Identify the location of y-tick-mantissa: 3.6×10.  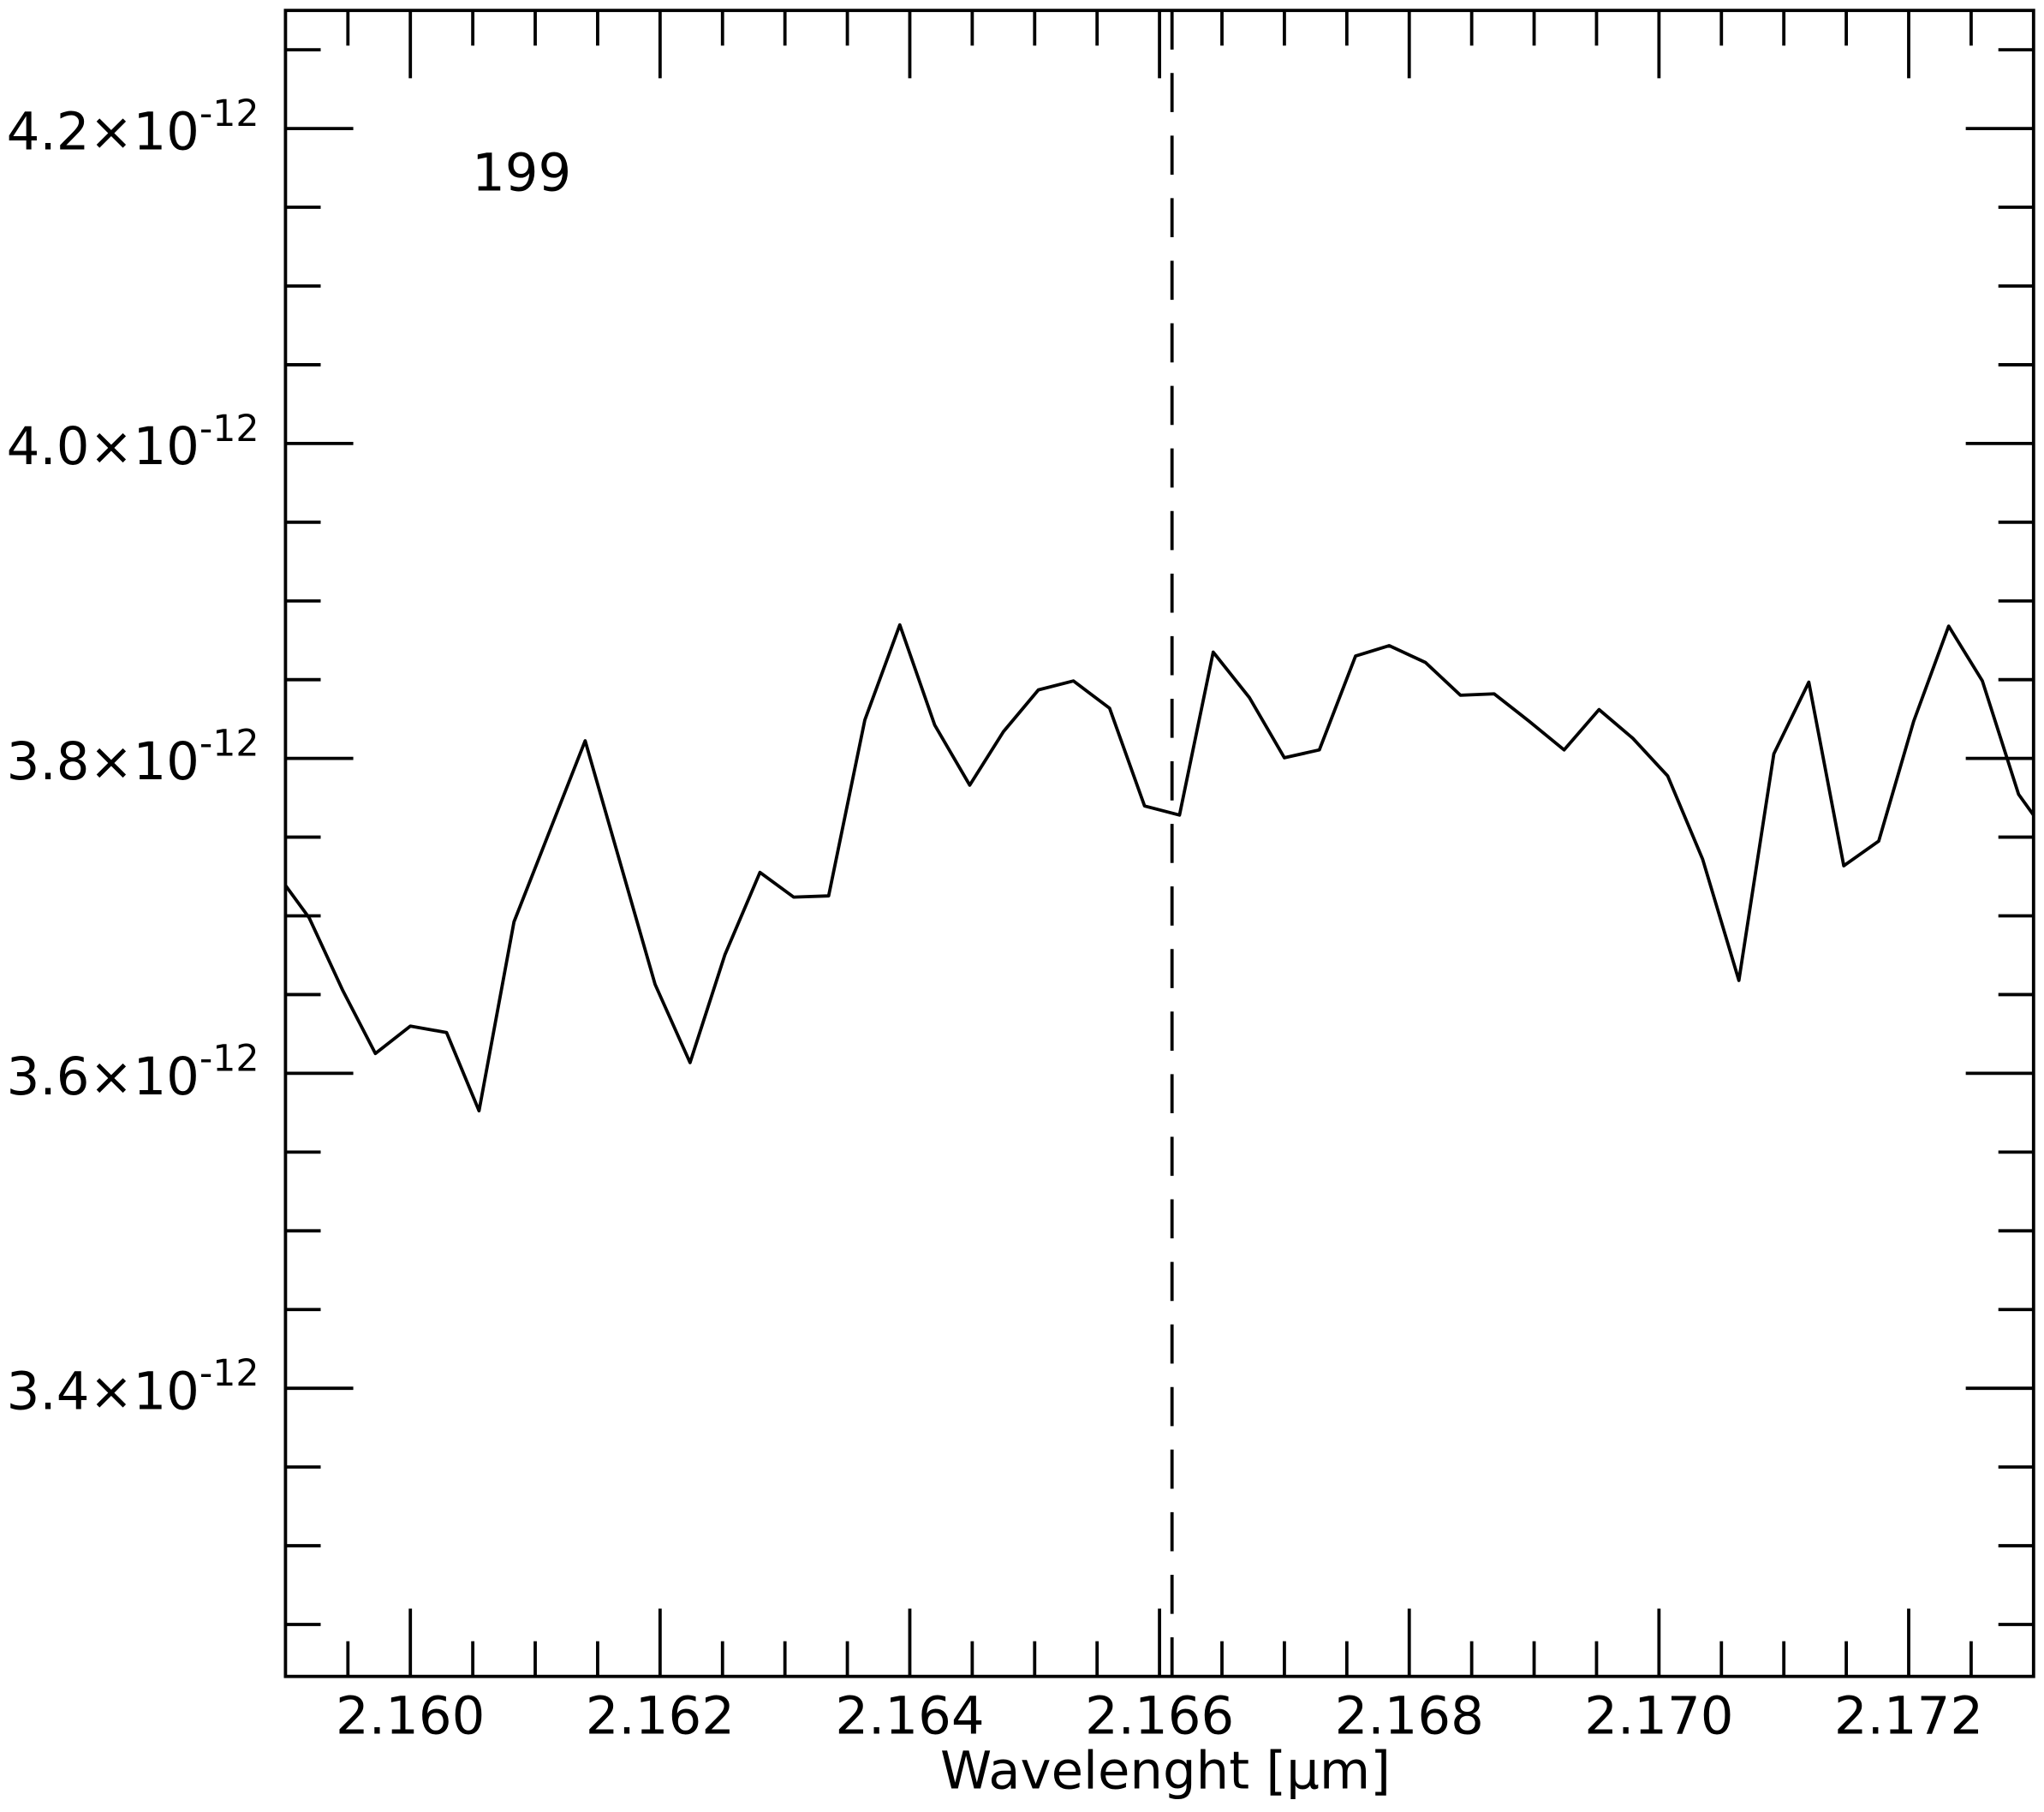
(103, 1076).